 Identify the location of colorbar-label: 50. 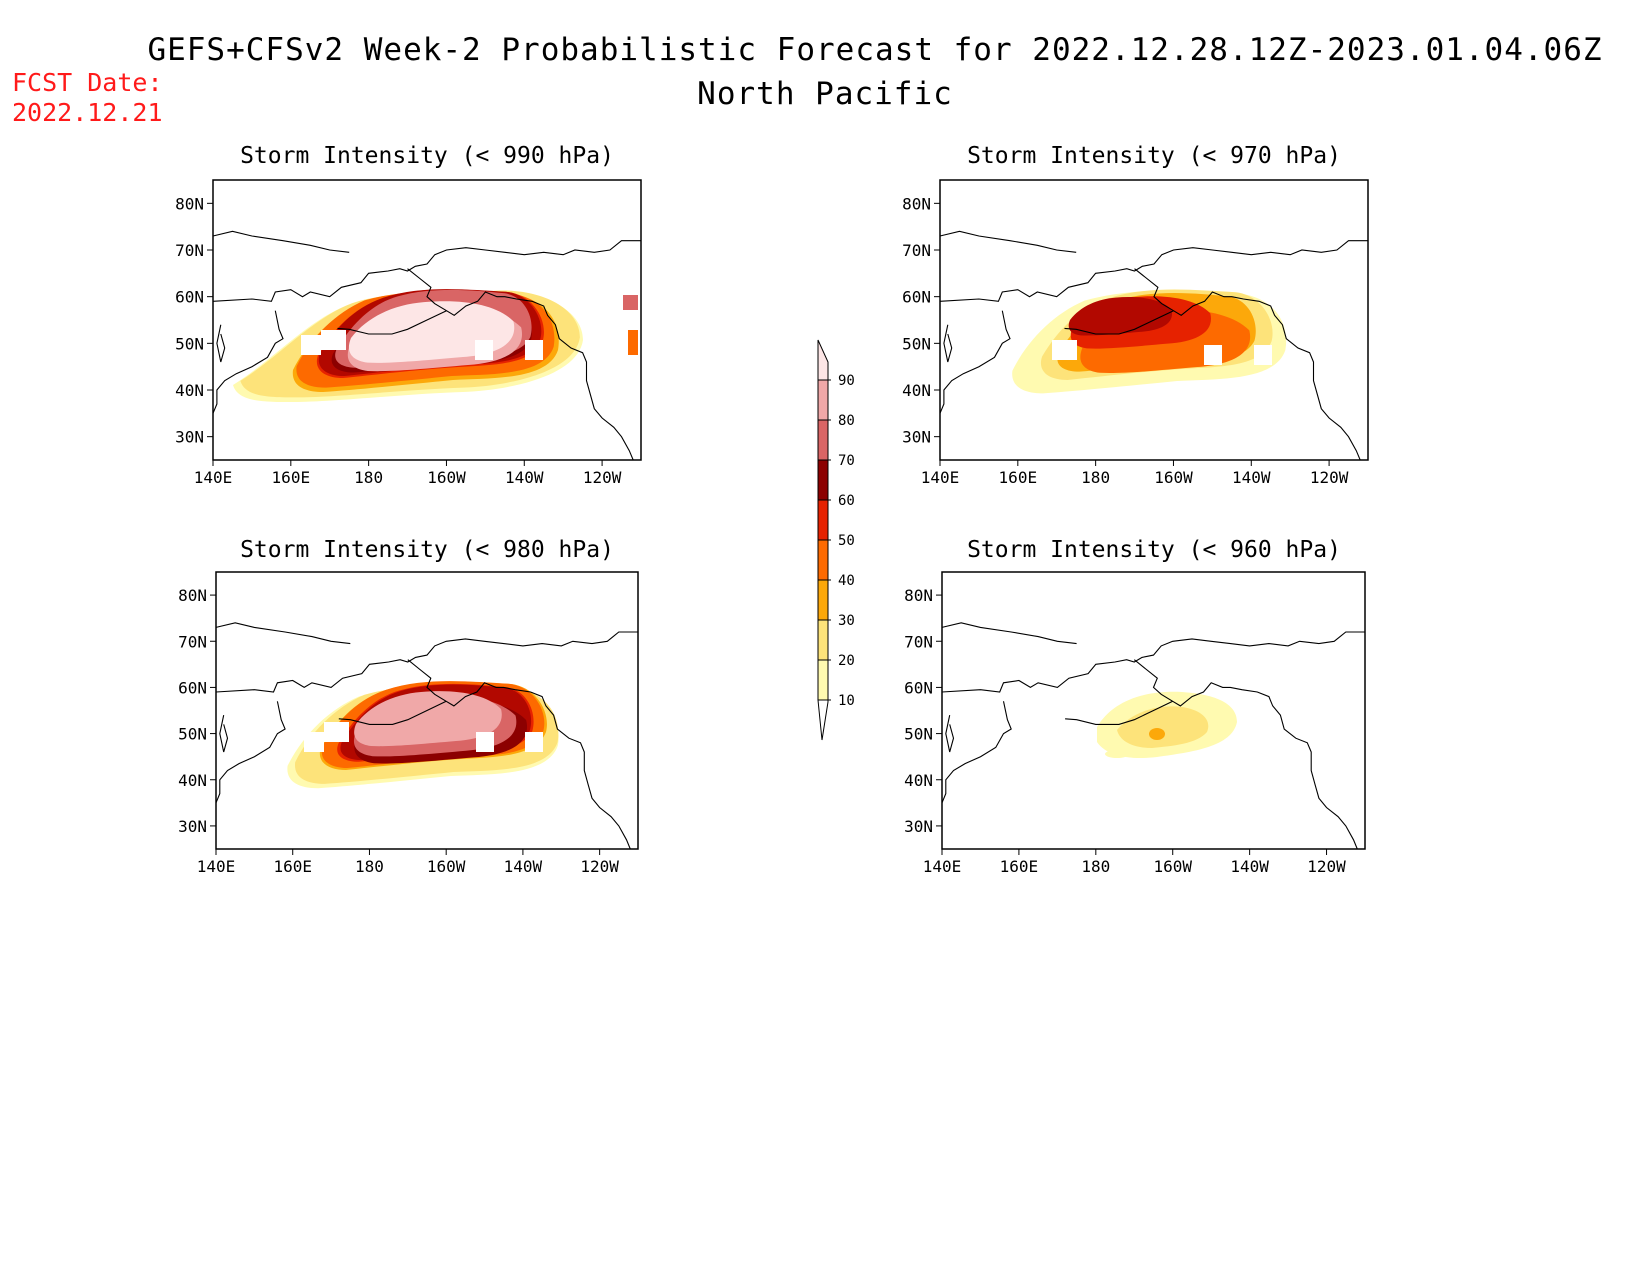
(846, 541).